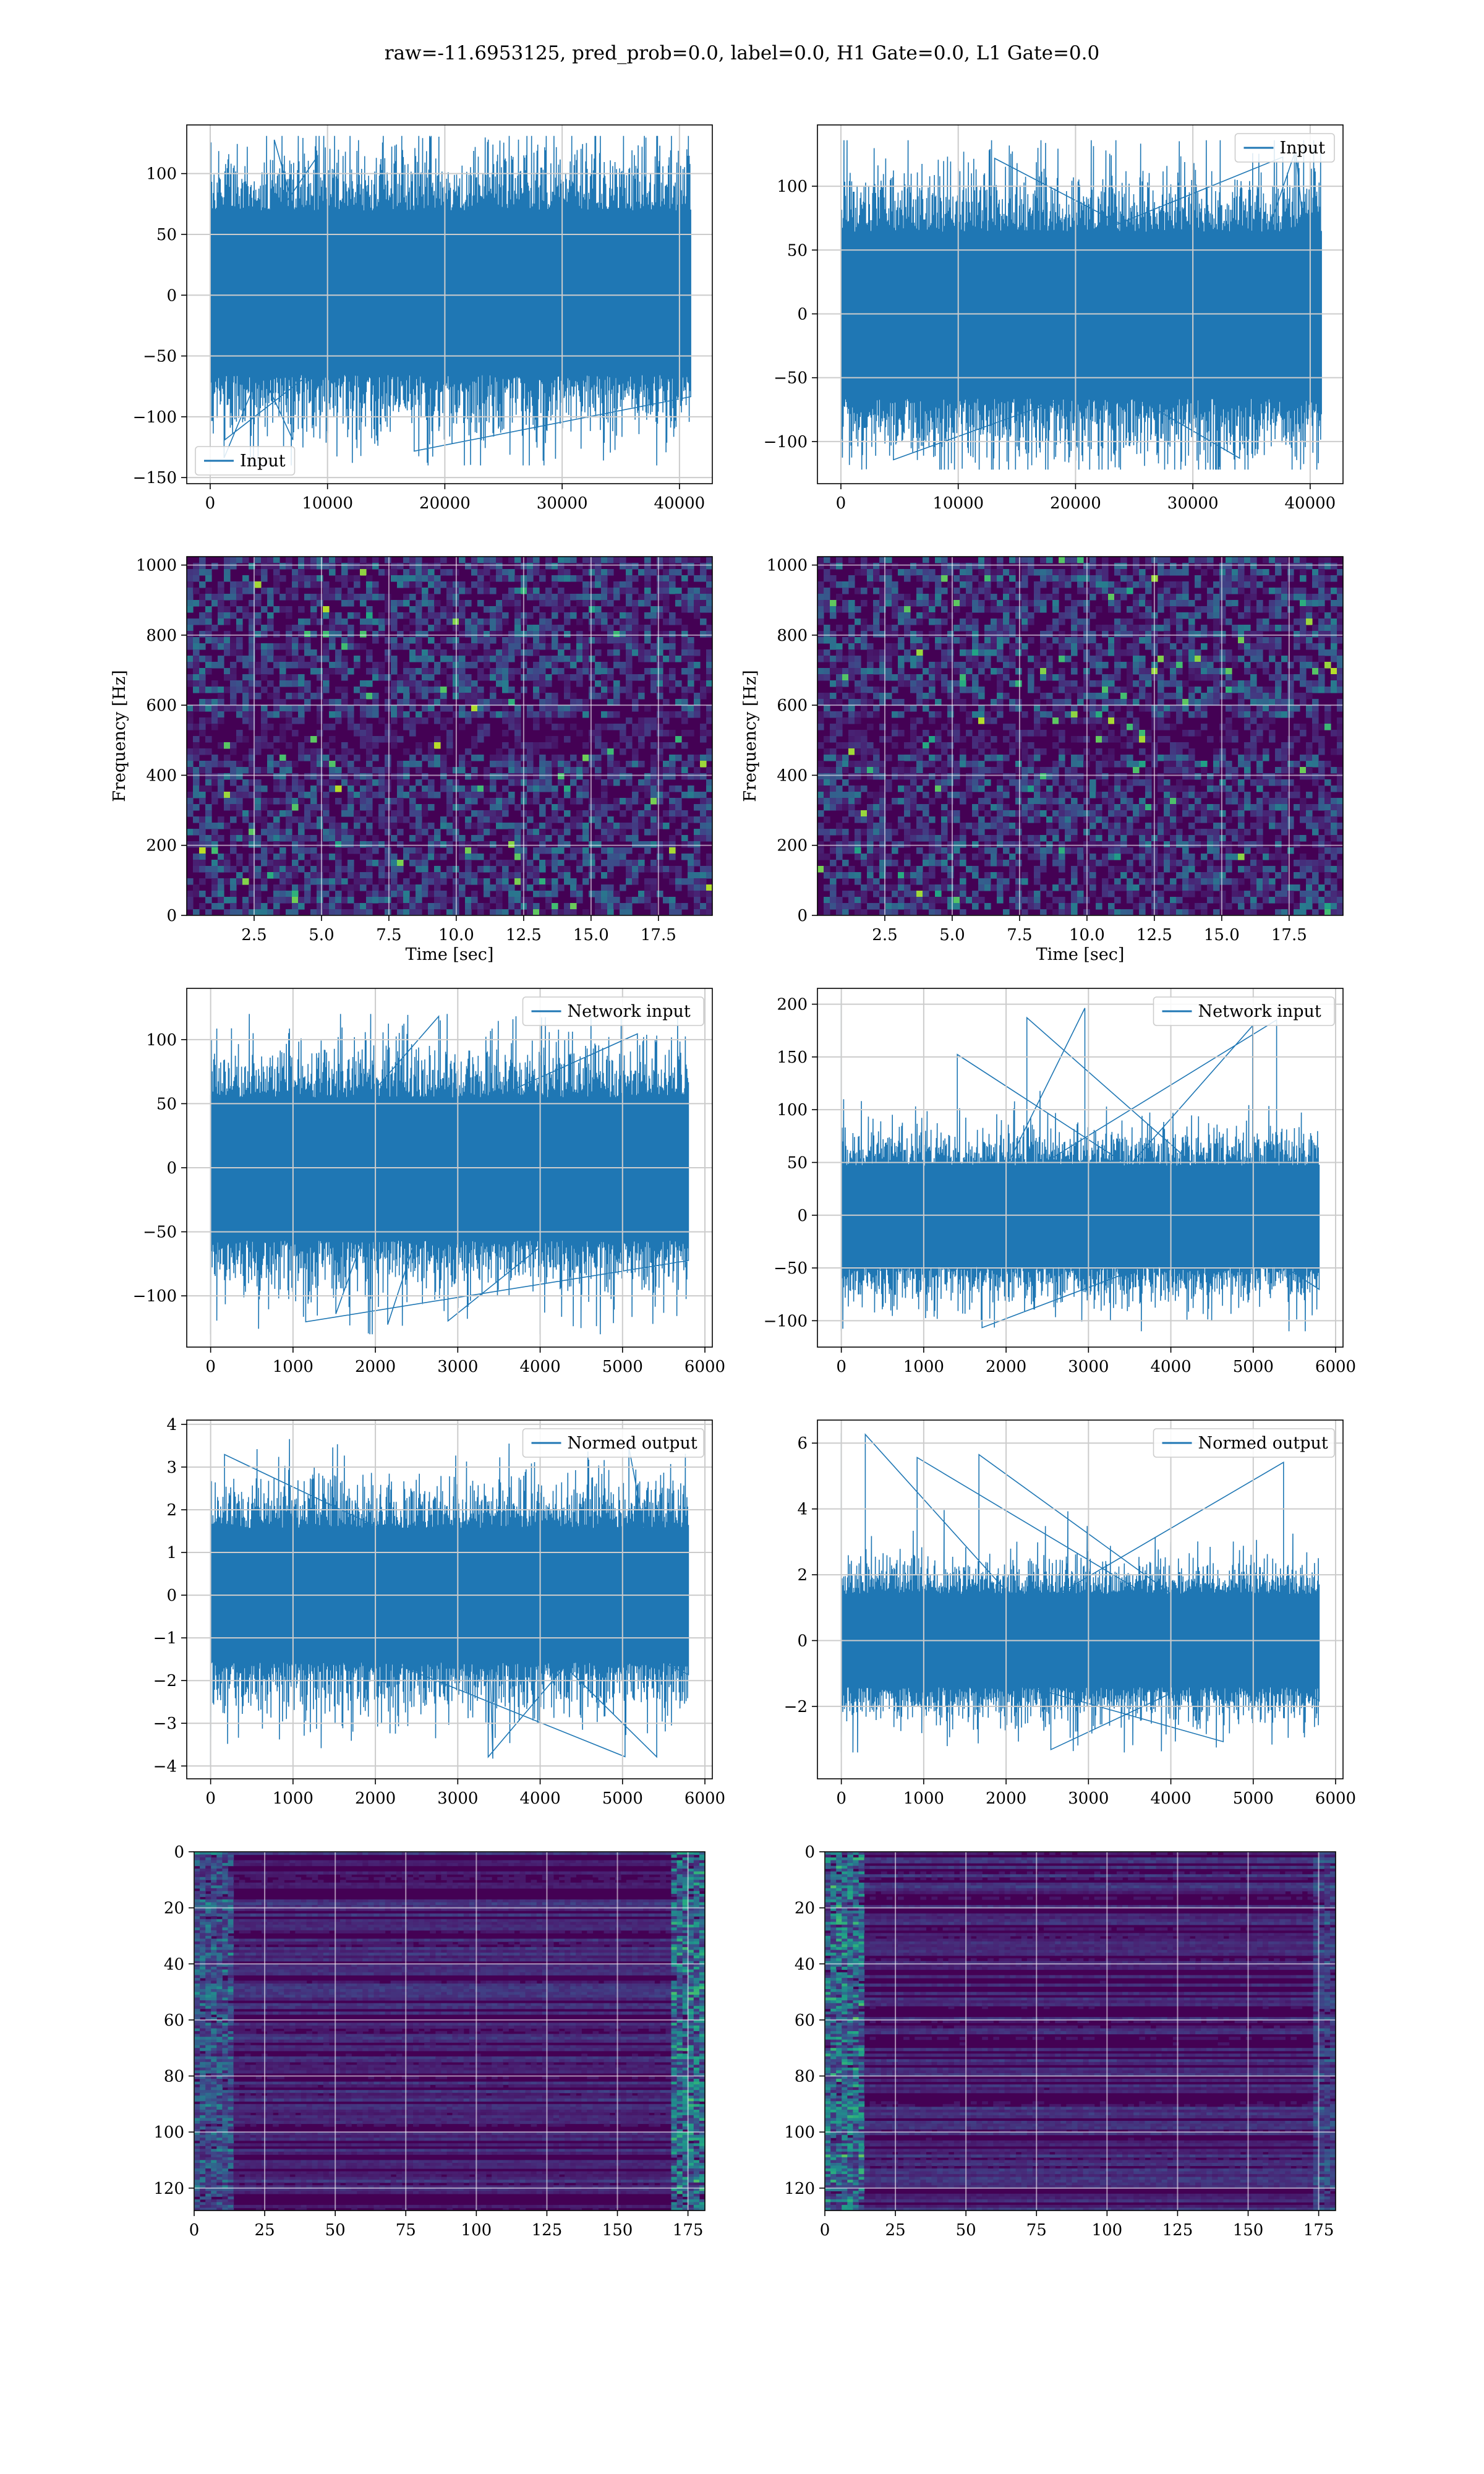 Image resolution: width=1484 pixels, height=2474 pixels. I want to click on h1-input-xtick-label-4: 40000, so click(680, 503).